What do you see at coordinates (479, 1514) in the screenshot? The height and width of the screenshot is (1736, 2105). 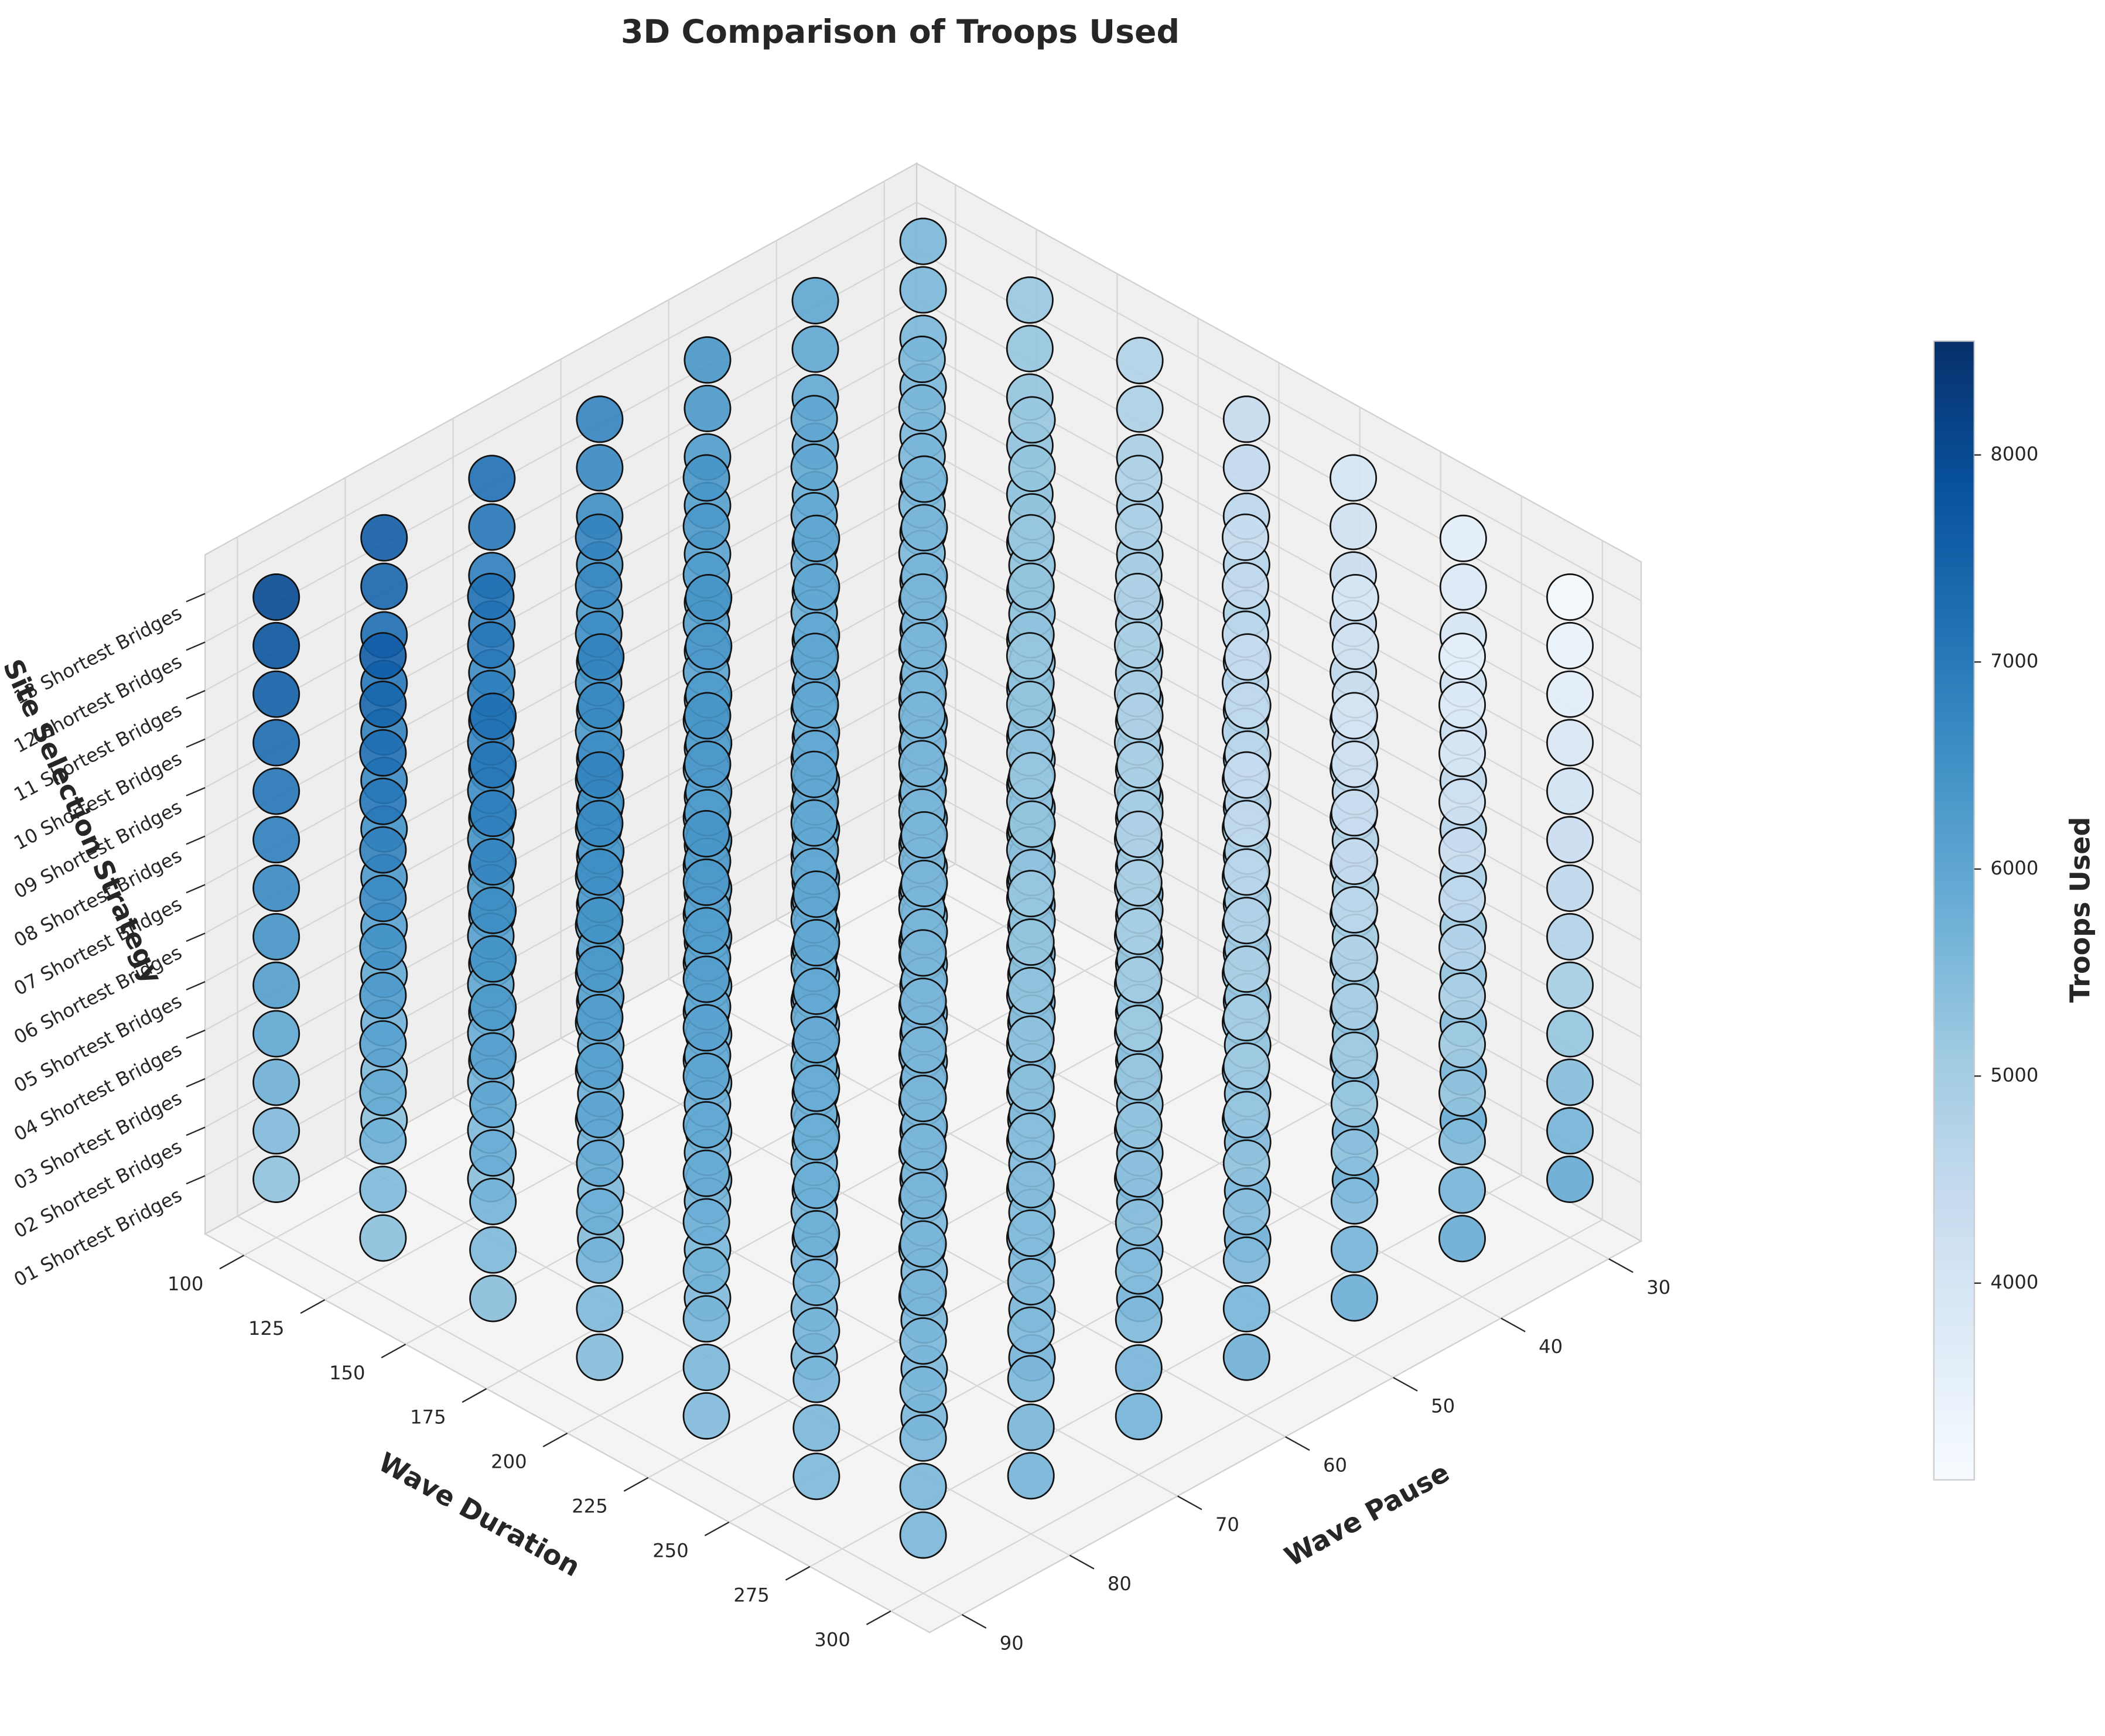 I see `x-axis-label: Wave Duration` at bounding box center [479, 1514].